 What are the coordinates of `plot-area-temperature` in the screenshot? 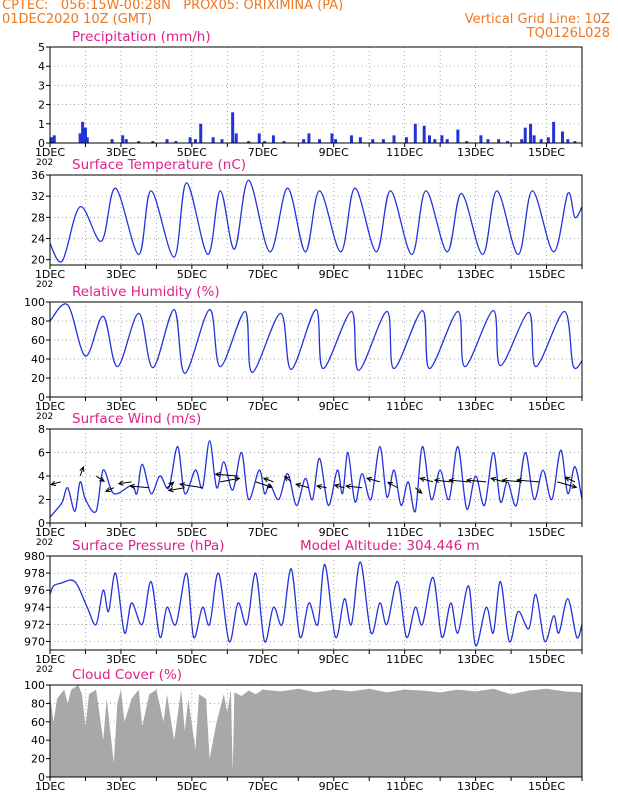 It's located at (316, 221).